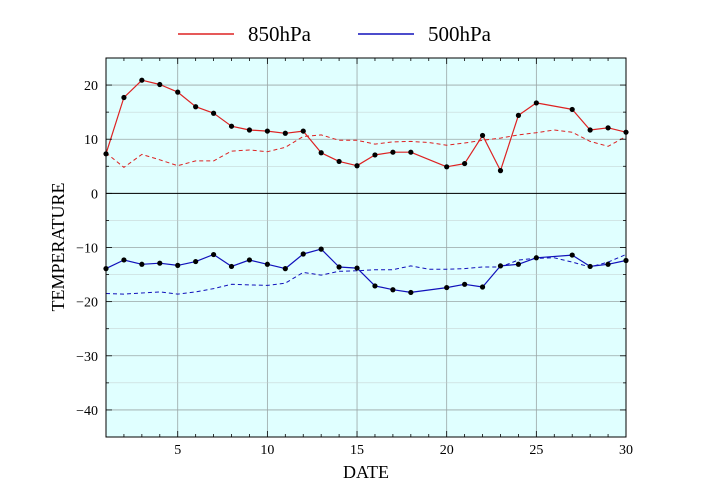 The width and height of the screenshot is (702, 496). What do you see at coordinates (357, 450) in the screenshot?
I see `x-tick-label: 15` at bounding box center [357, 450].